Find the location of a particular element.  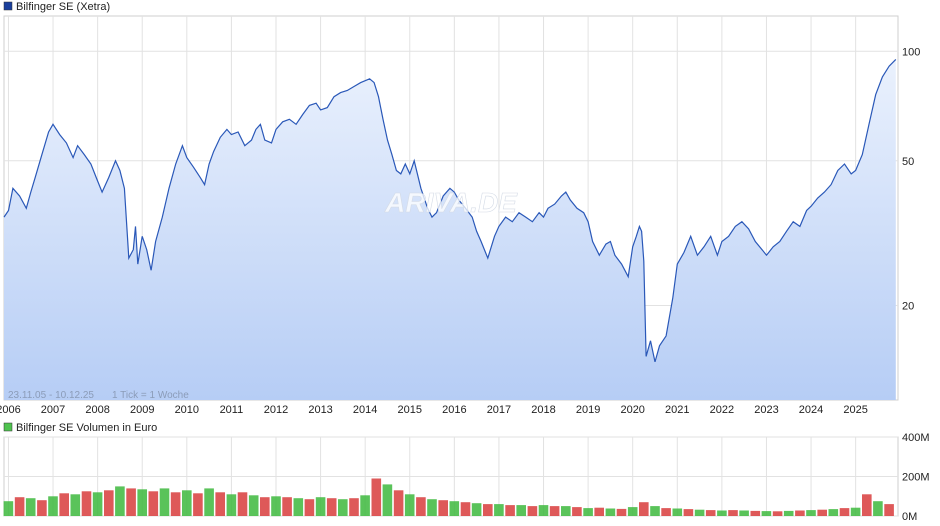

x-tick-label: 2012 is located at coordinates (276, 410).